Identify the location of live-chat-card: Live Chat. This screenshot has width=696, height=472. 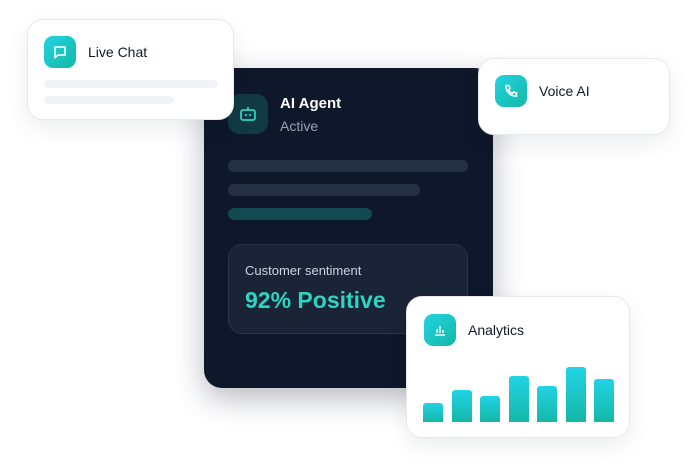
(130, 69).